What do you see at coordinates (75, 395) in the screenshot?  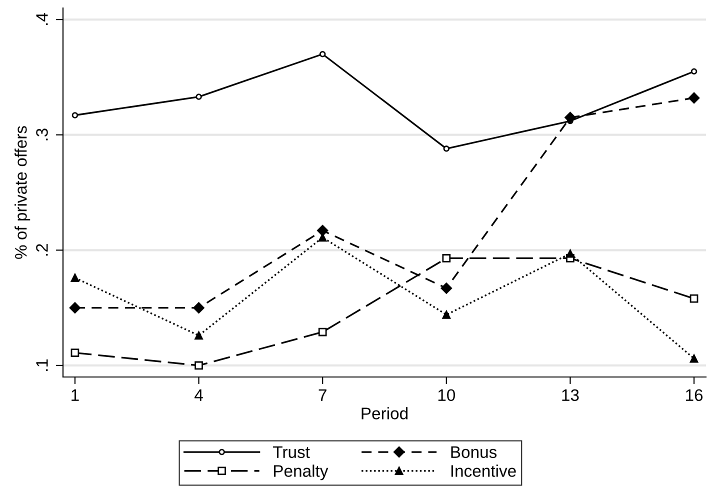 I see `x-tick-label: 1` at bounding box center [75, 395].